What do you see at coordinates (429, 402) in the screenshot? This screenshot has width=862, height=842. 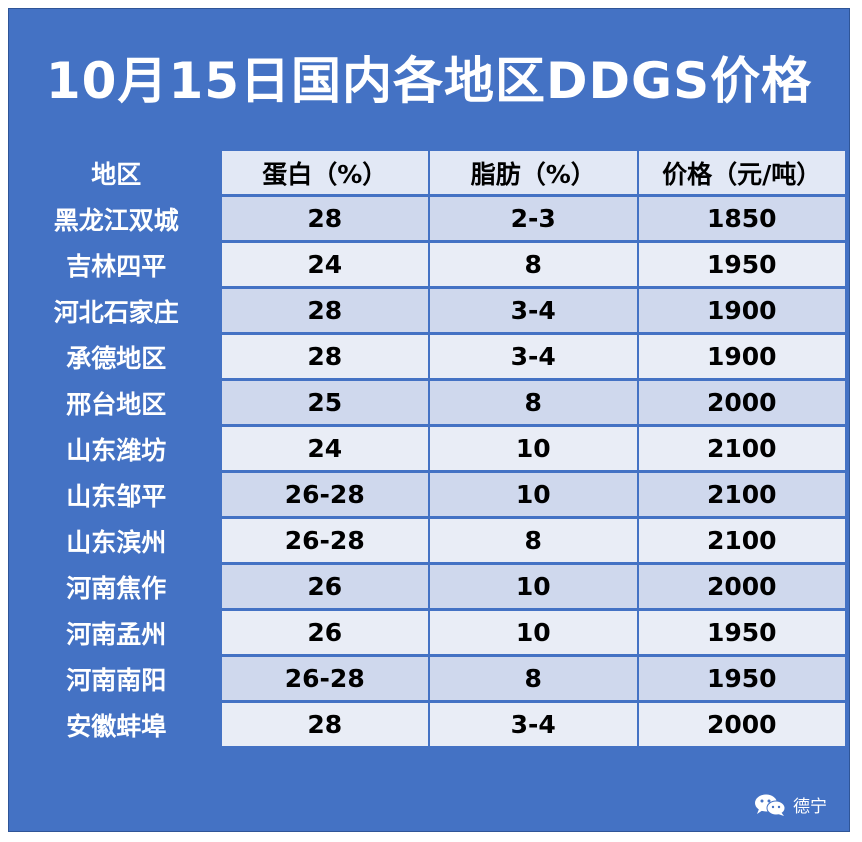 I see `table-row: 邢台地区 25 8 2000` at bounding box center [429, 402].